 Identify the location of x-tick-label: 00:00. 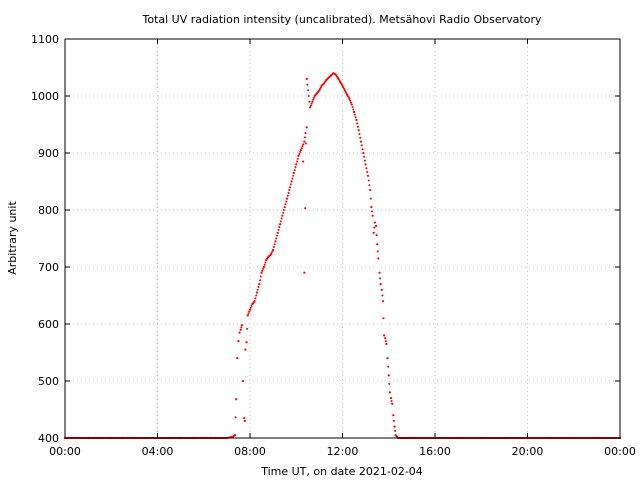
(620, 451).